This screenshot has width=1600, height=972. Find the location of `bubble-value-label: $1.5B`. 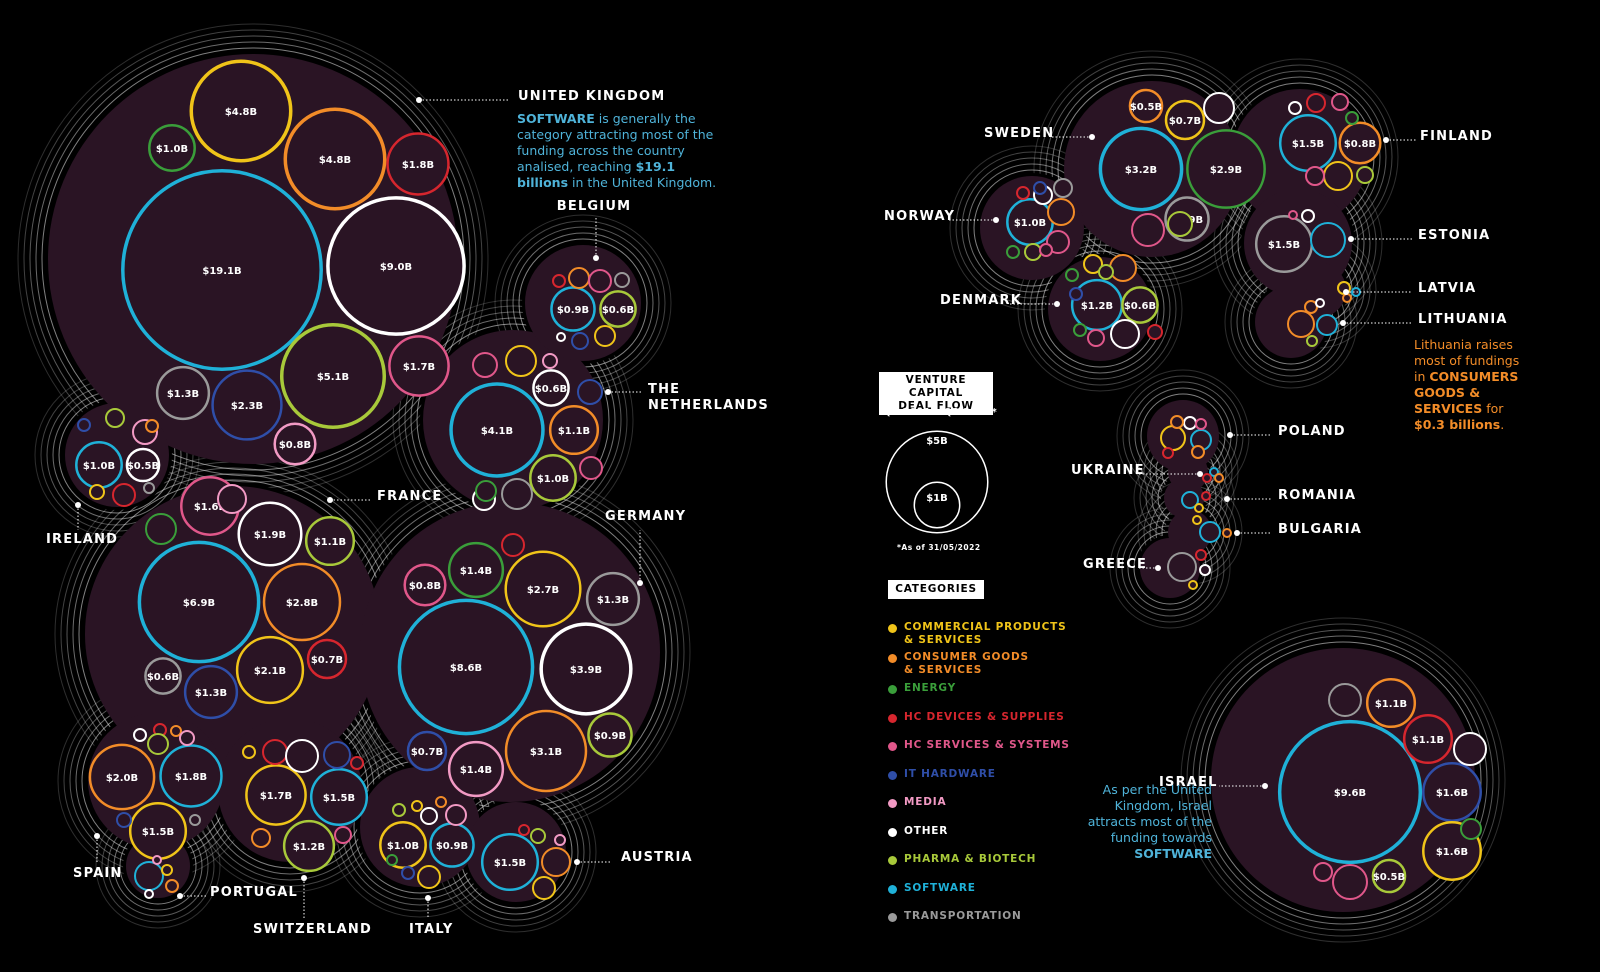

bubble-value-label: $1.5B is located at coordinates (158, 832).